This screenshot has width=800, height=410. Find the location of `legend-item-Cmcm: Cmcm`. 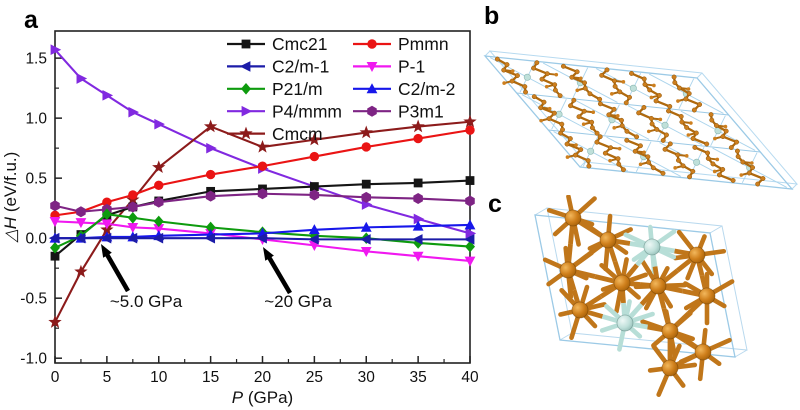

legend-item-Cmcm: Cmcm is located at coordinates (275, 134).